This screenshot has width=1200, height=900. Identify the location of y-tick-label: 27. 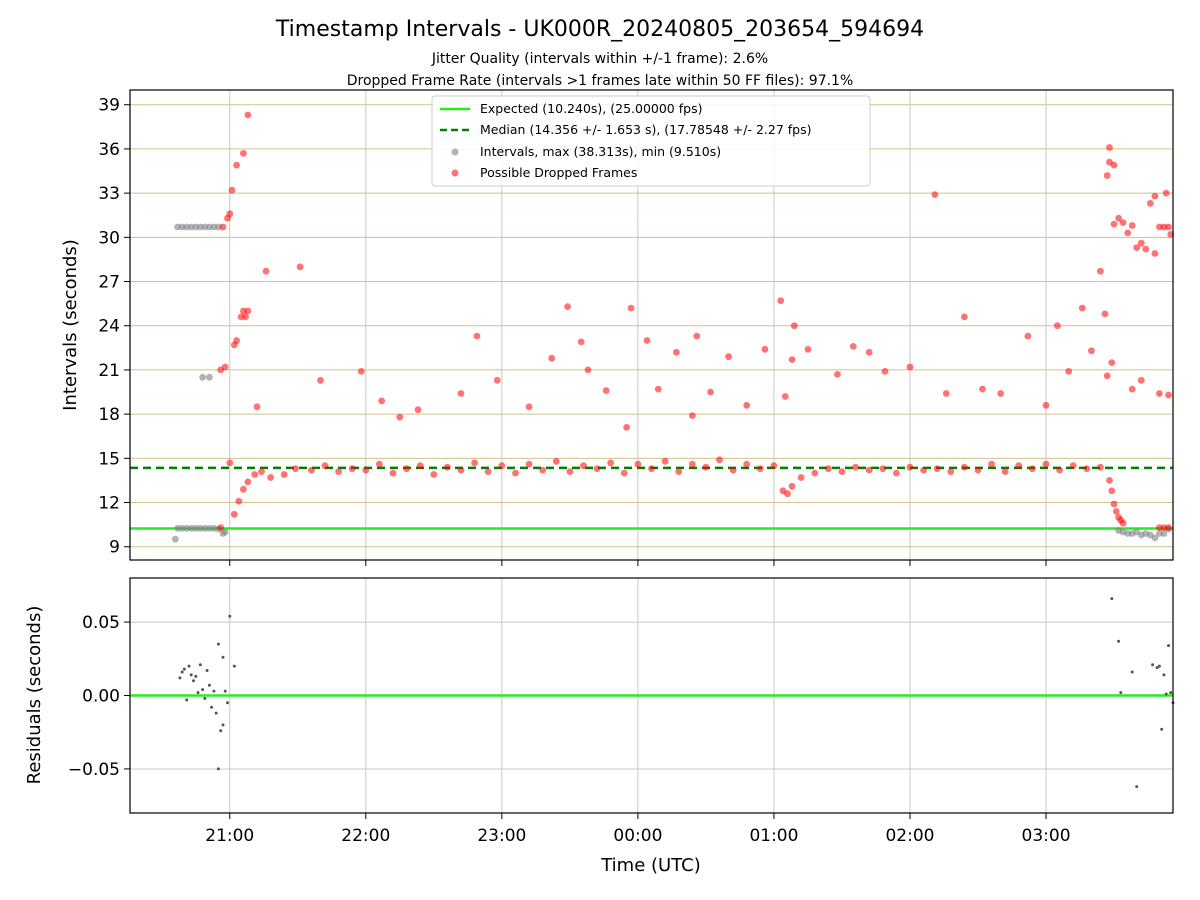
(109, 283).